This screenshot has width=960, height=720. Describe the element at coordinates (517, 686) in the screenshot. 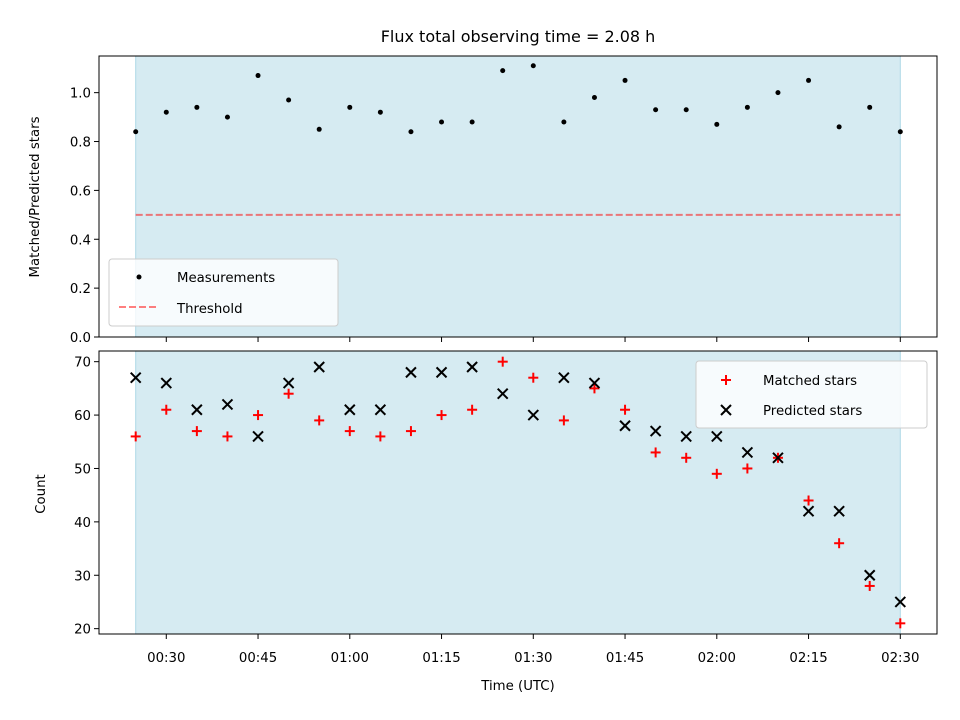

I see `x-axis-label: Time (UTC)` at that location.